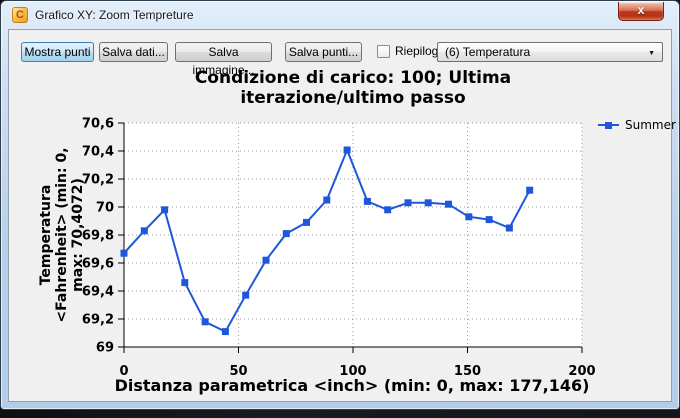 The height and width of the screenshot is (418, 680). I want to click on chart-title-line2: iterazione/ultimo passo, so click(353, 98).